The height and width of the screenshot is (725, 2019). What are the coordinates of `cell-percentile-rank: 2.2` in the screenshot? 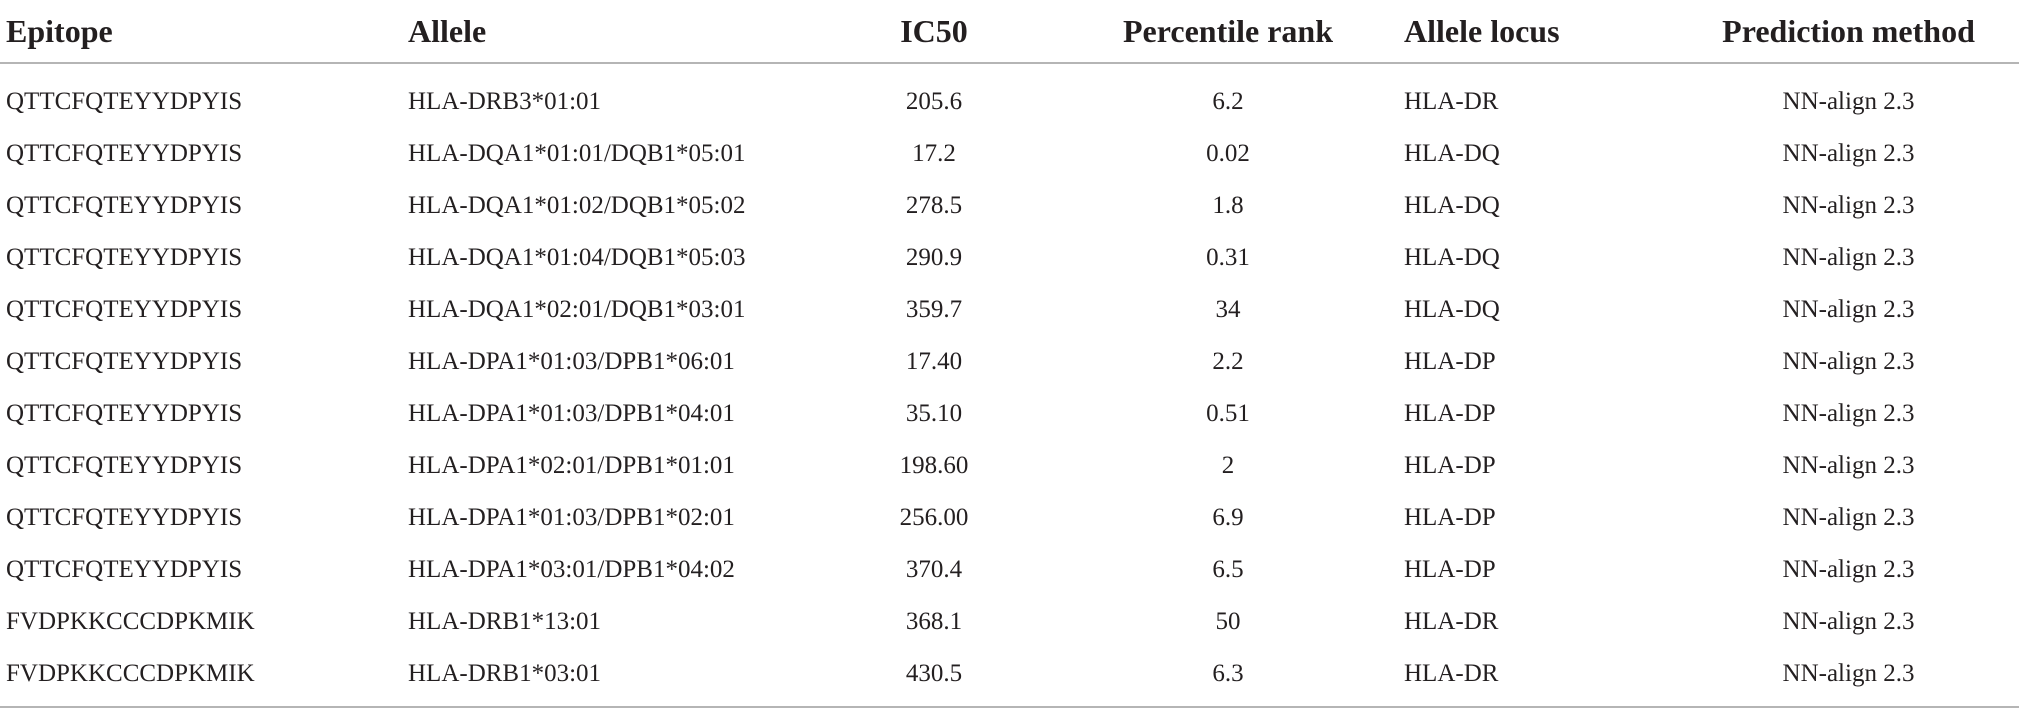 It's located at (1228, 361).